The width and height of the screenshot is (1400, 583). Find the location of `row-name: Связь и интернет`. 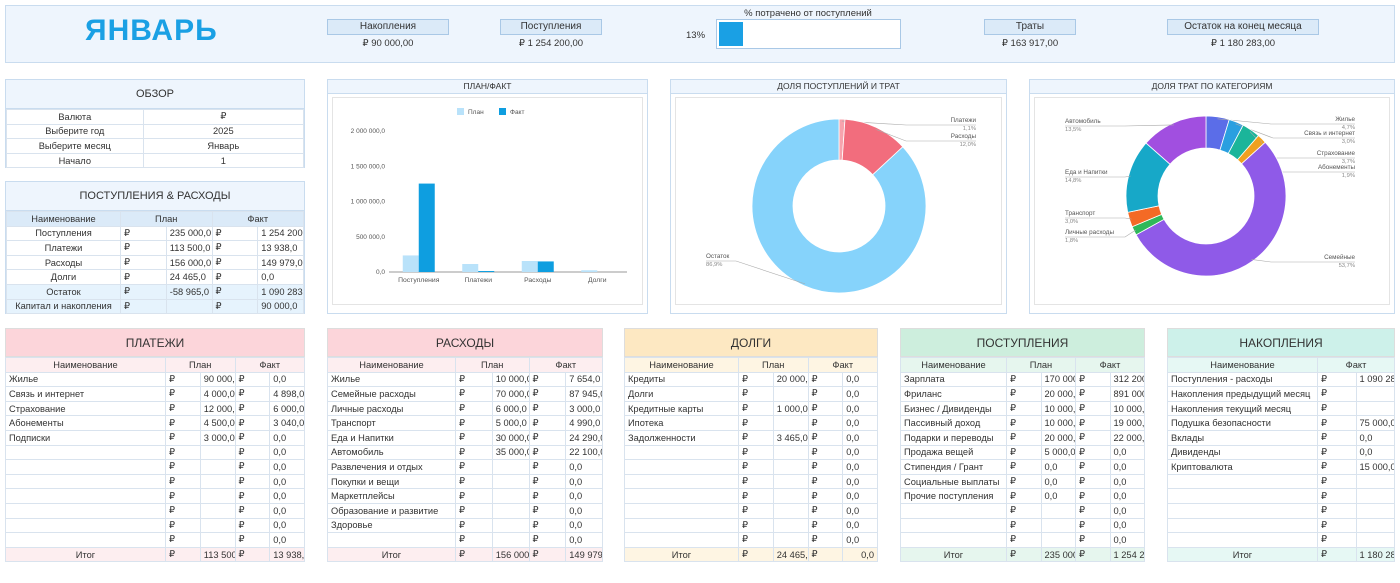

row-name: Связь и интернет is located at coordinates (85, 394).